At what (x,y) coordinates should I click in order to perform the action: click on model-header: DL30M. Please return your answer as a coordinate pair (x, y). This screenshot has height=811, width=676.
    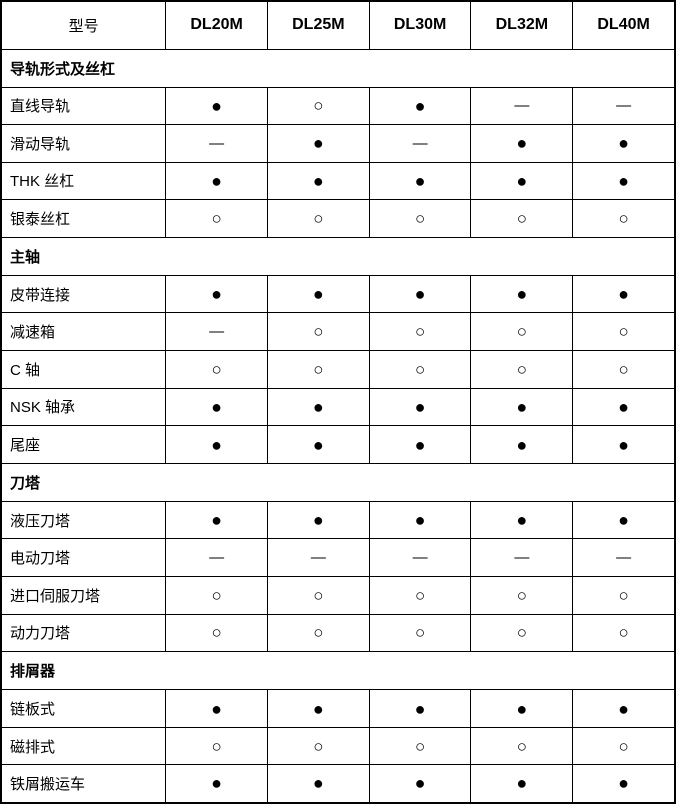
    Looking at the image, I should click on (420, 25).